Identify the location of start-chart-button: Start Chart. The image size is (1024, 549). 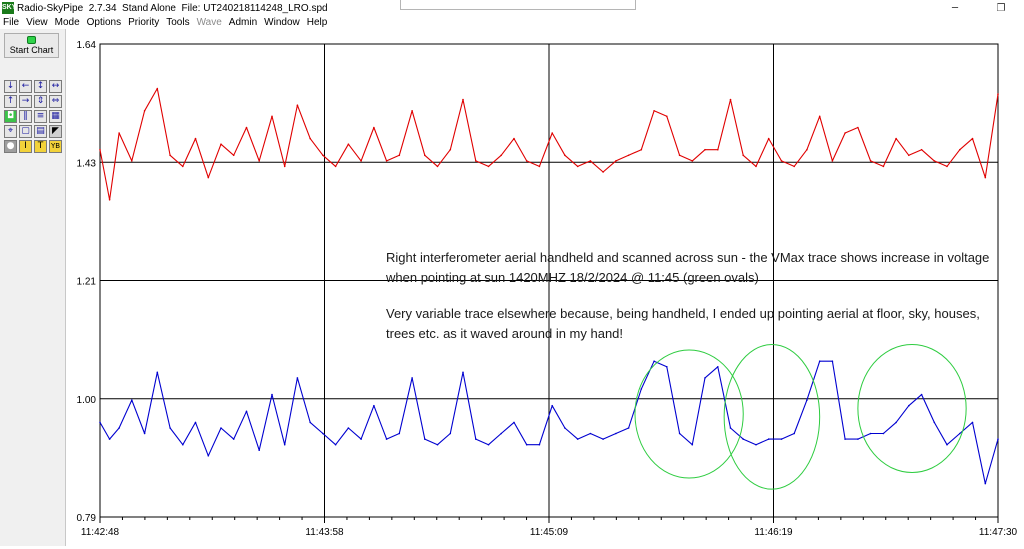
(31, 45).